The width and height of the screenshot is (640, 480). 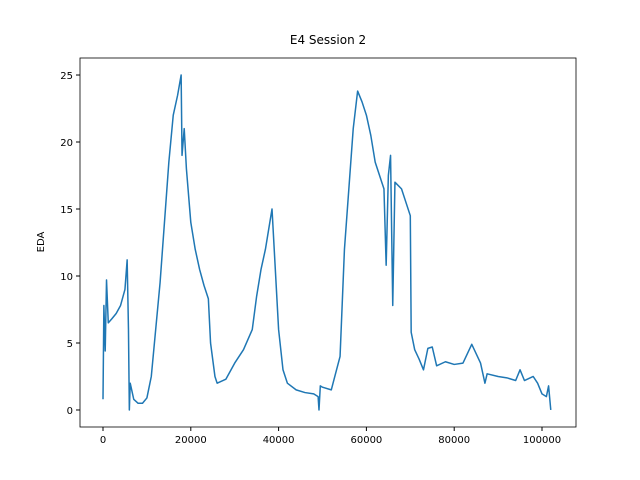 I want to click on x-tick-label: 80000, so click(x=454, y=440).